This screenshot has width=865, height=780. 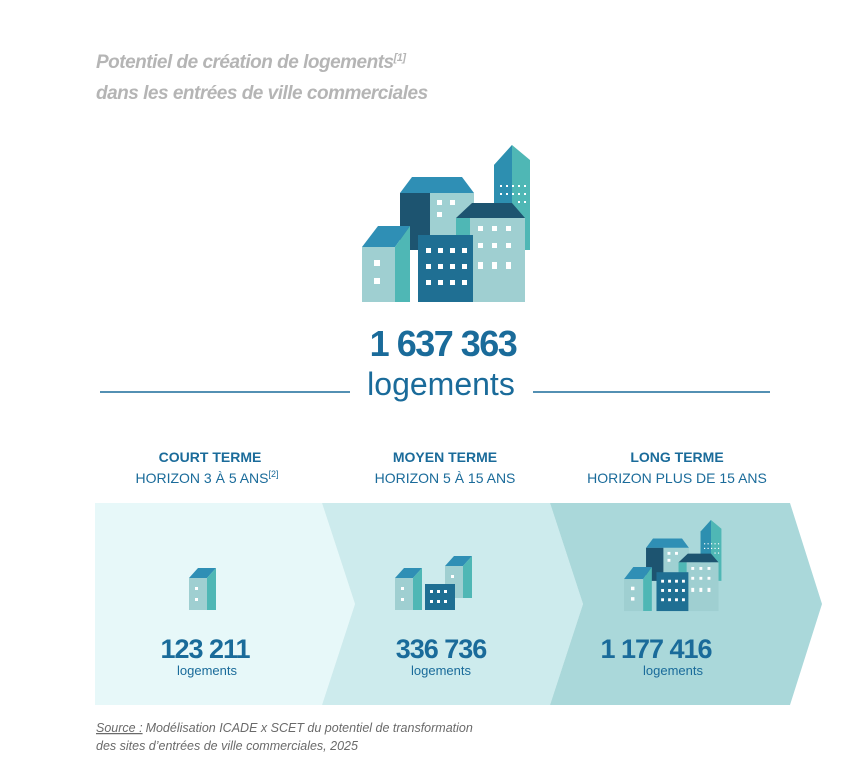 What do you see at coordinates (225, 604) in the screenshot?
I see `phase-band` at bounding box center [225, 604].